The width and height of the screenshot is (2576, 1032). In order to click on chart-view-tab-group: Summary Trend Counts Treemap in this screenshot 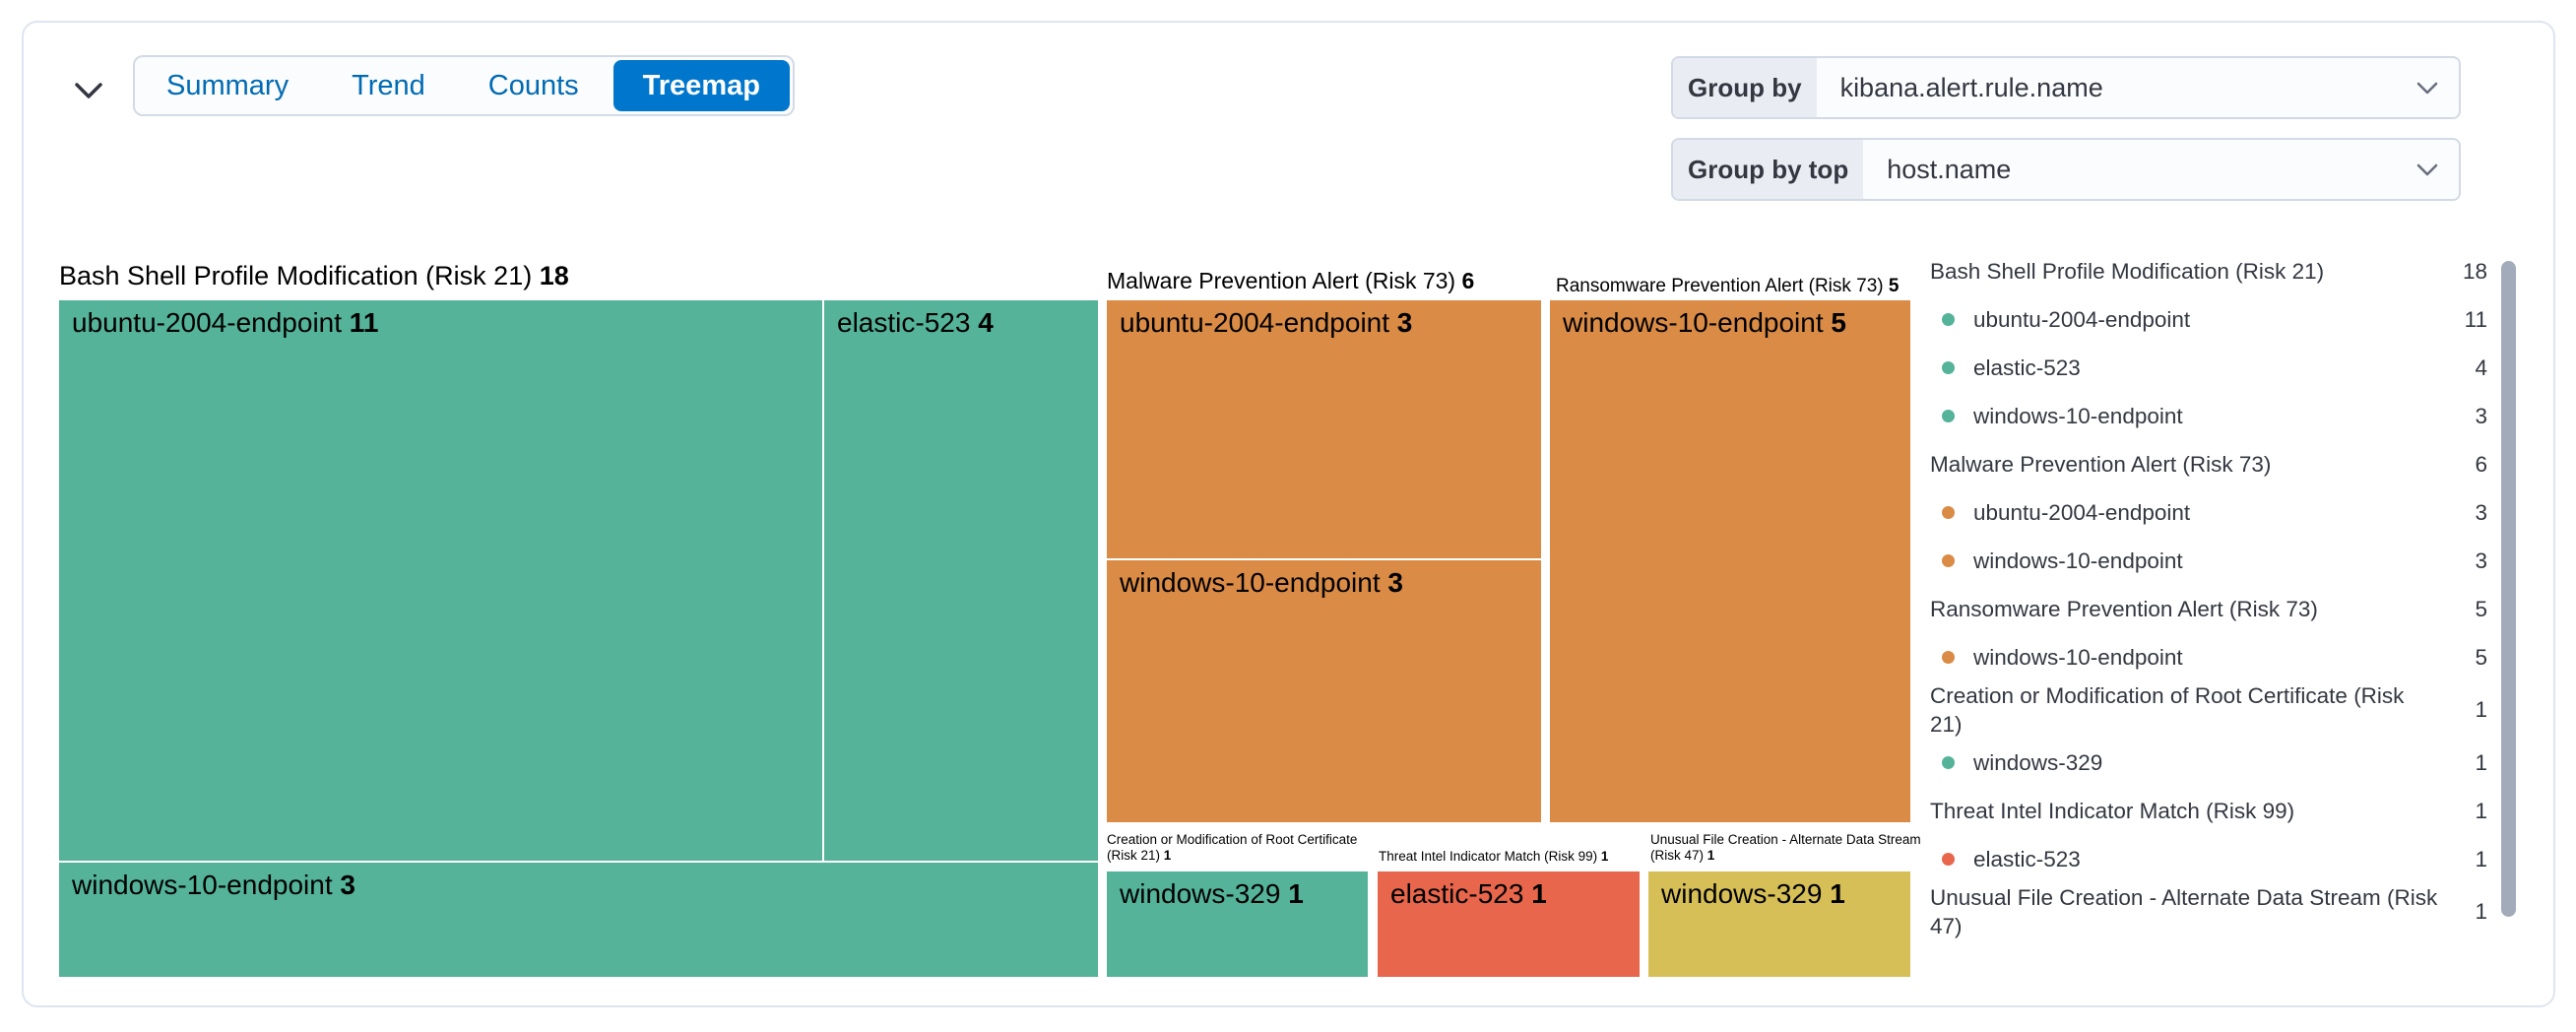, I will do `click(464, 85)`.